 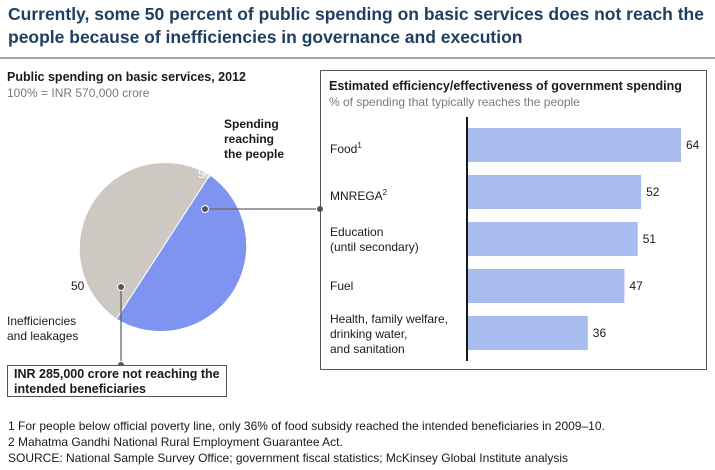 What do you see at coordinates (650, 239) in the screenshot?
I see `bar-value-label-2: 51` at bounding box center [650, 239].